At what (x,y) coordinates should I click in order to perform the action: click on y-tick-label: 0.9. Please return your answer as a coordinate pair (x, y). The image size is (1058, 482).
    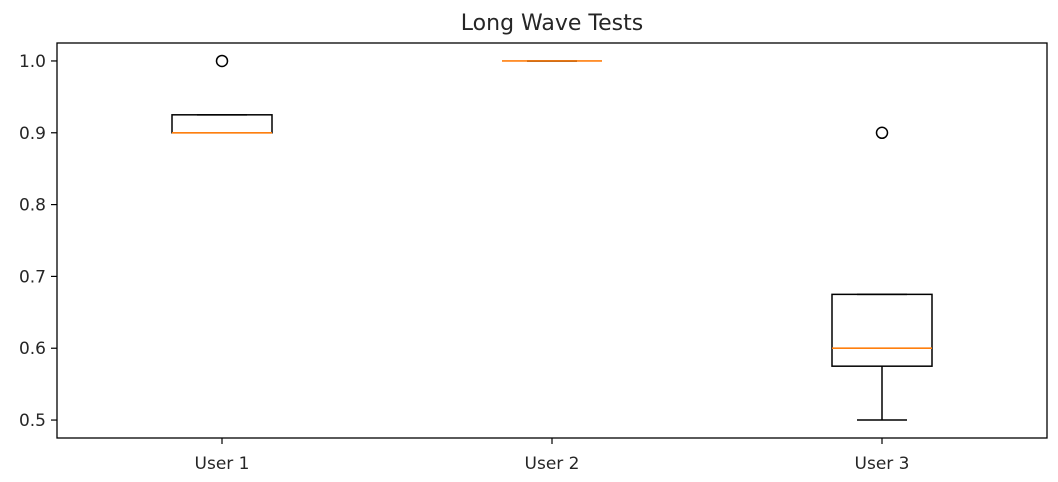
    Looking at the image, I should click on (32, 134).